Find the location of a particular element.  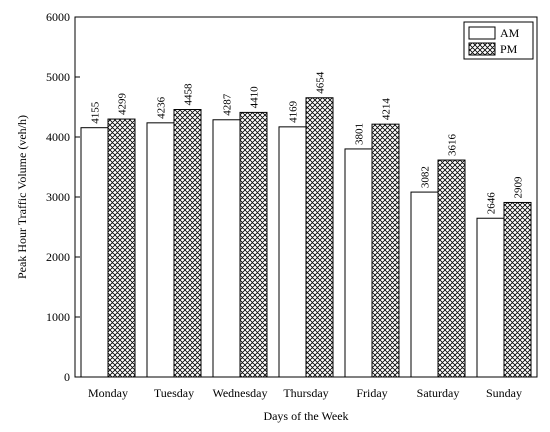

y-tick-label-1000: 1000 is located at coordinates (58, 317).